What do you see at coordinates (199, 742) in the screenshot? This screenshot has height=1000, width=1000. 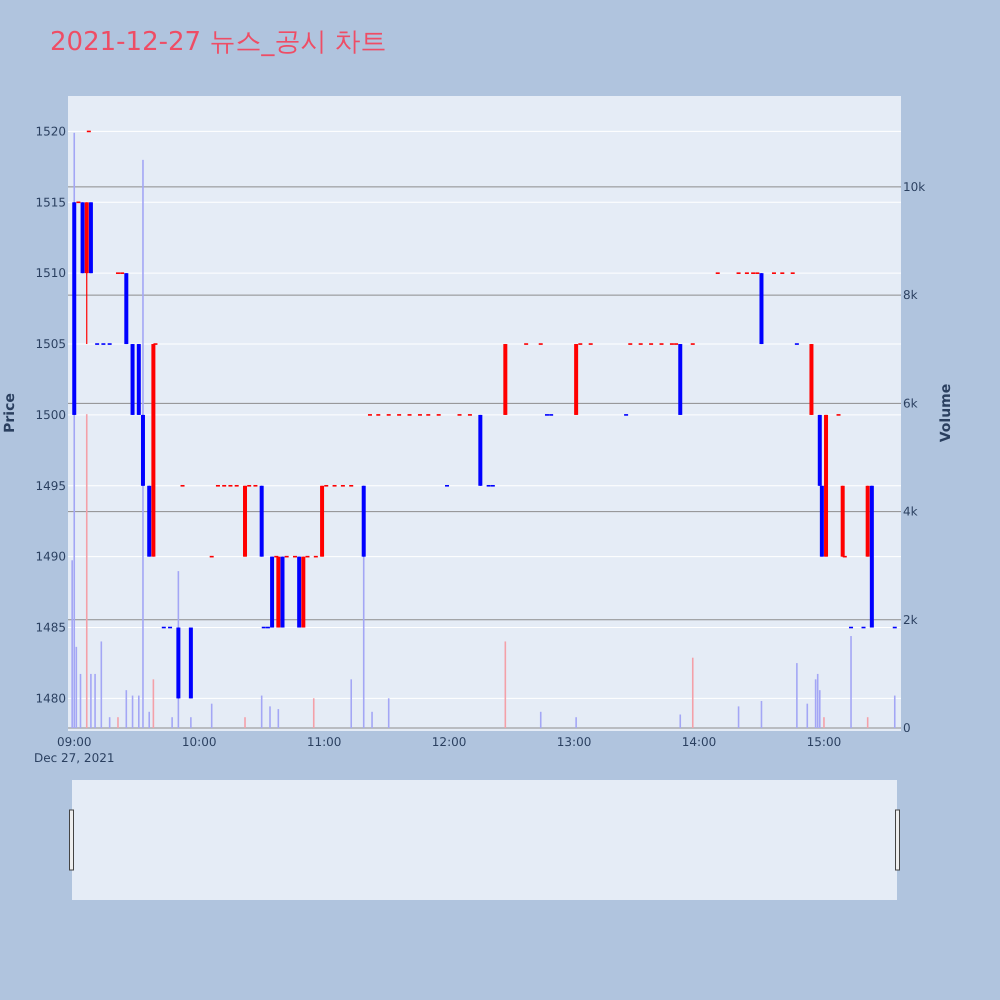 I see `x-tick-label: 10:00` at bounding box center [199, 742].